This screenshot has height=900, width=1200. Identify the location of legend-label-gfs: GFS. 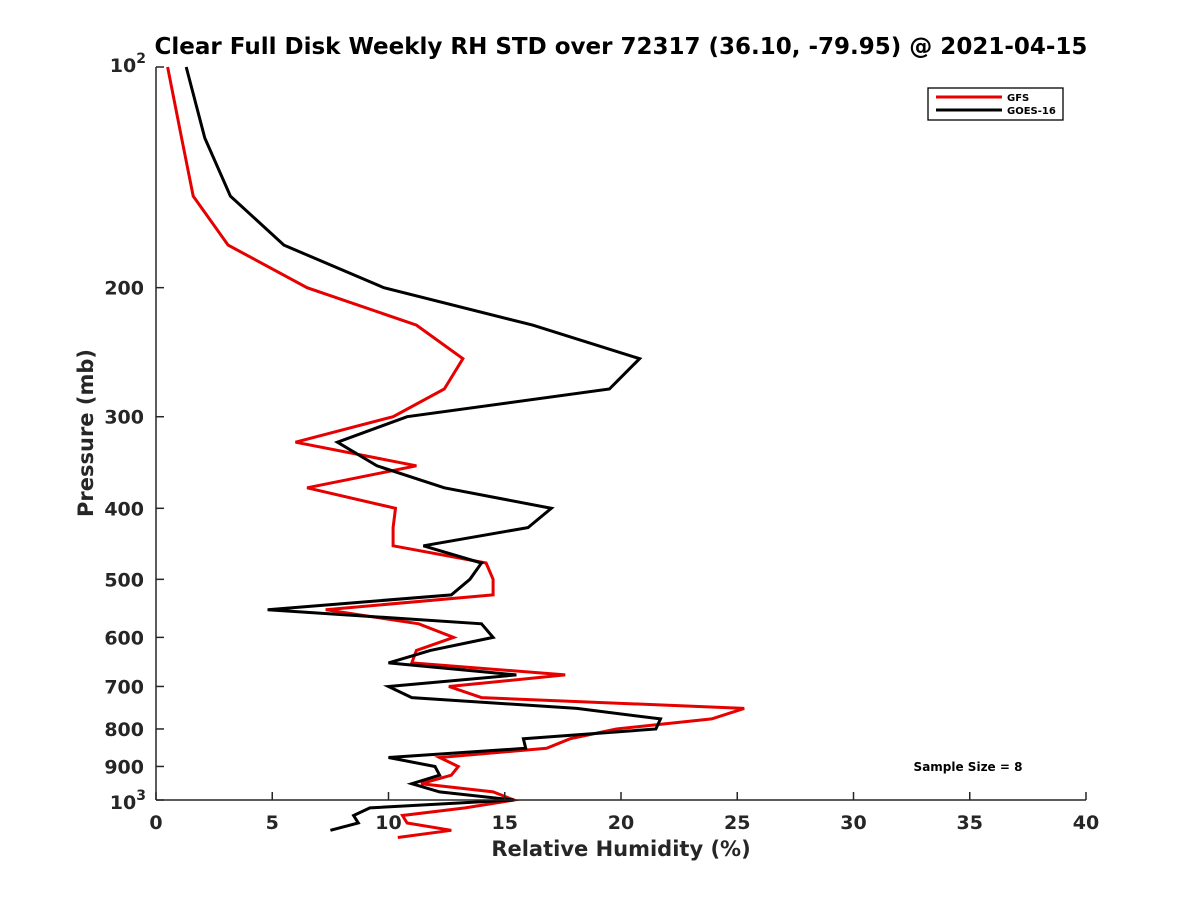
(1018, 98).